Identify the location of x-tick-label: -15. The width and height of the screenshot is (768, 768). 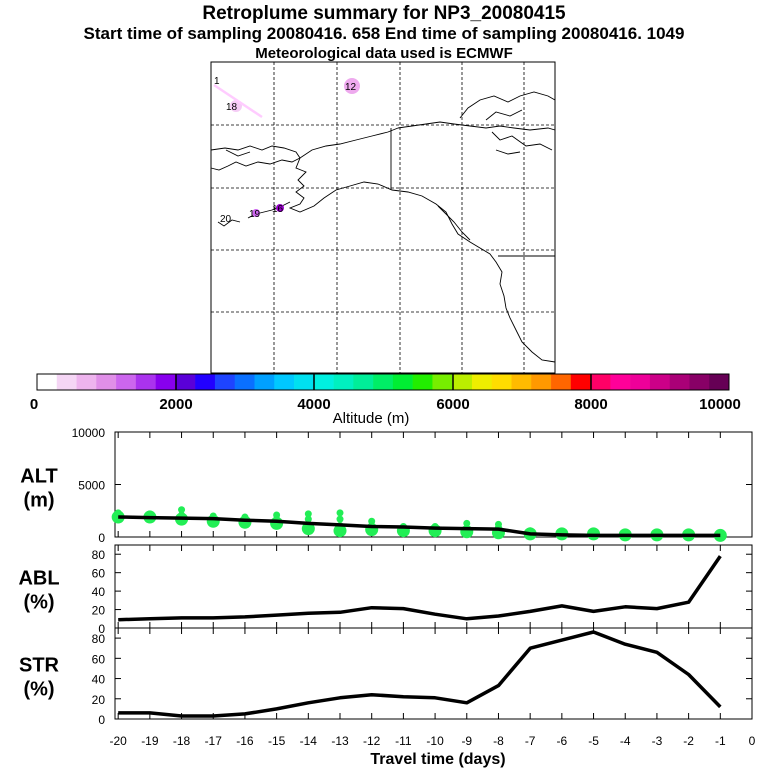
(277, 741).